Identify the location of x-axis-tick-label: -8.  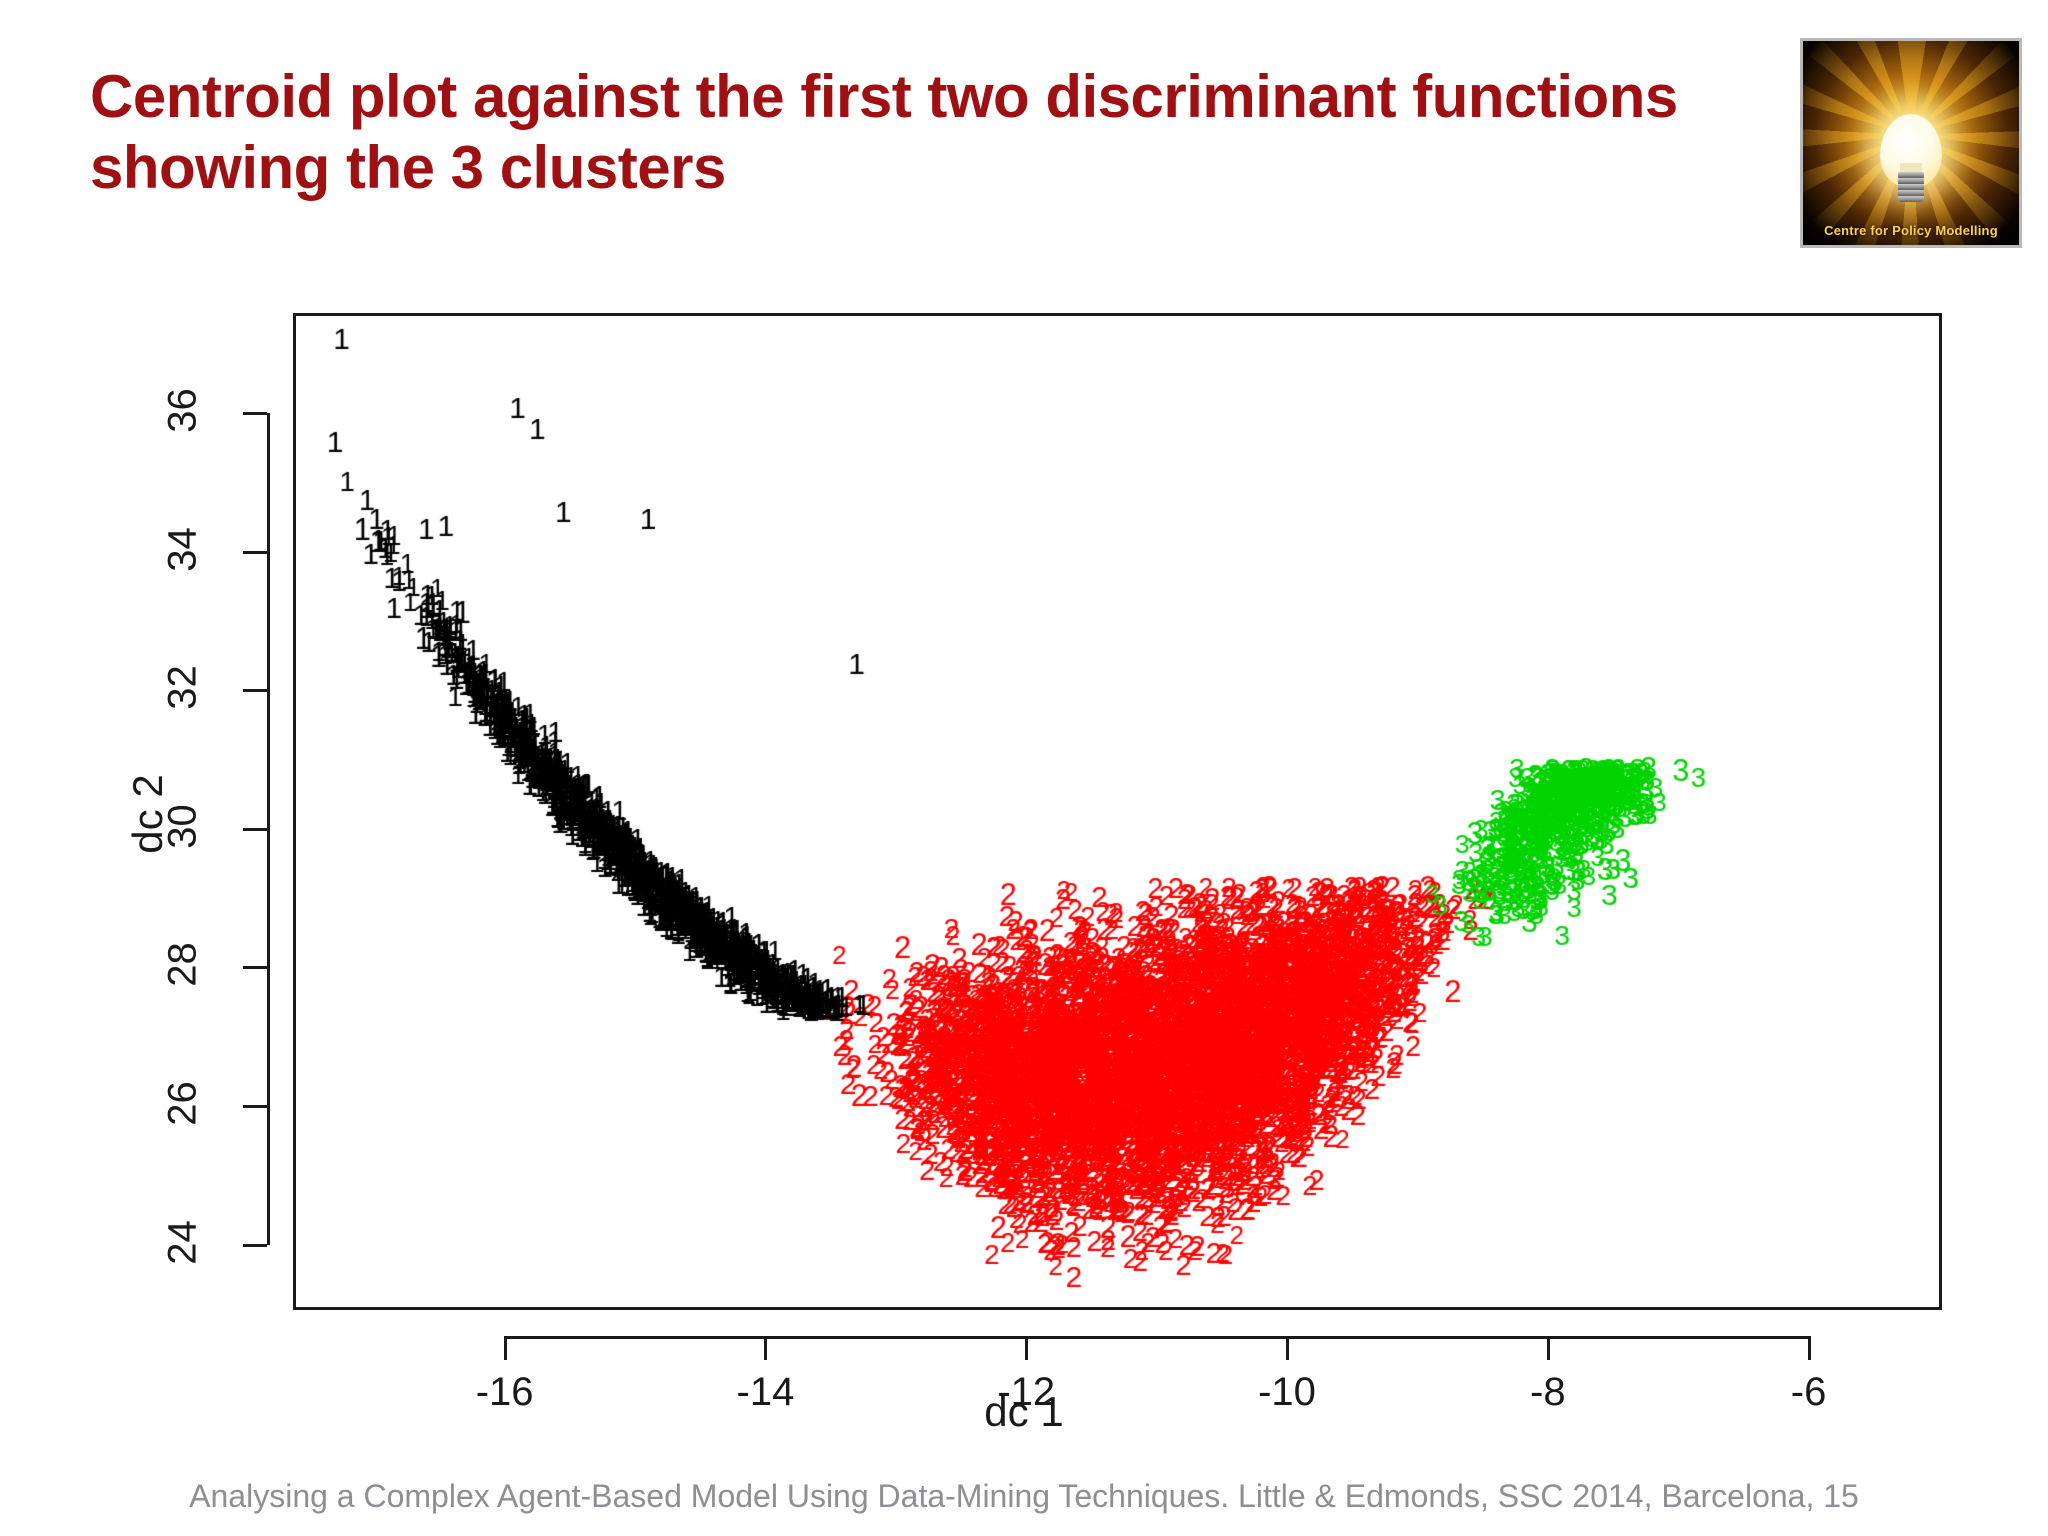
(1548, 1392).